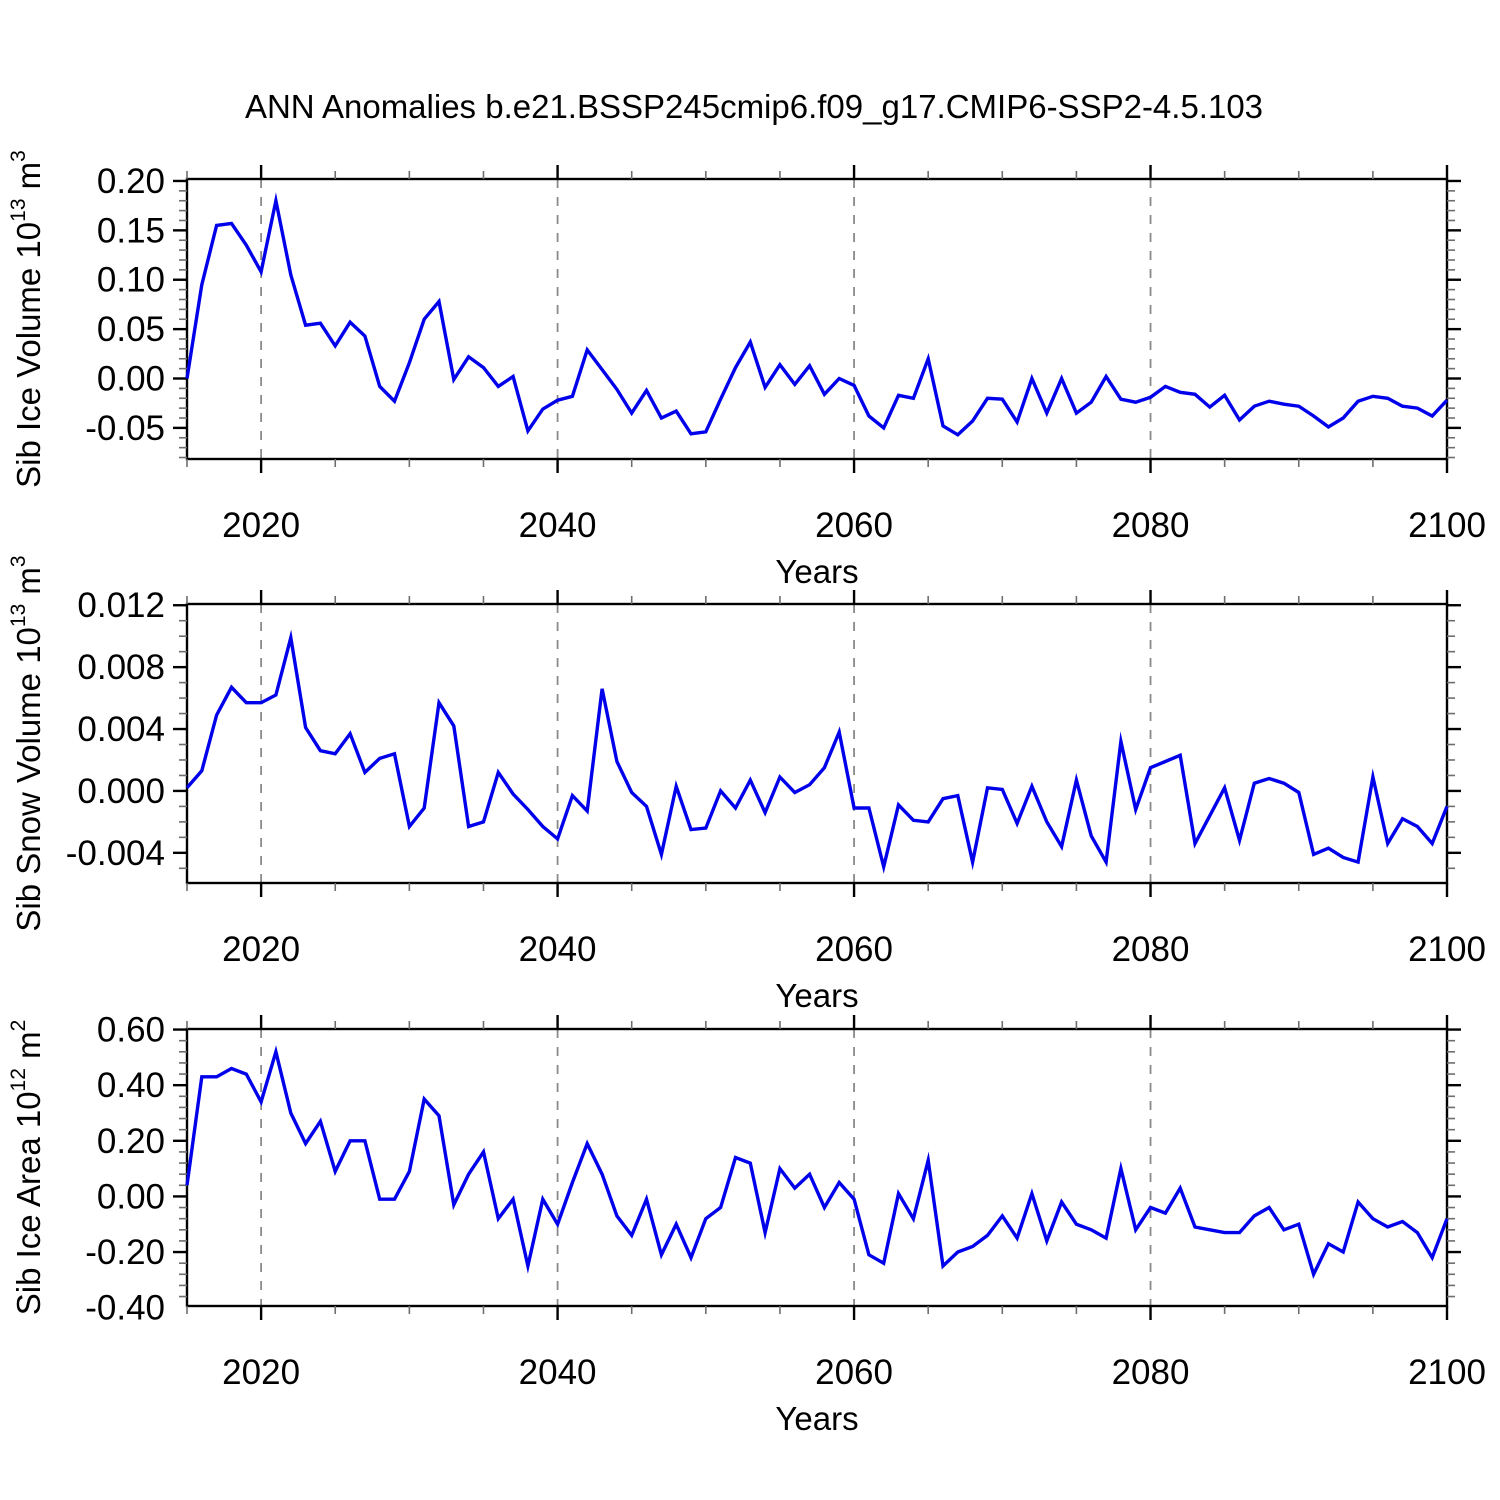 Image resolution: width=1500 pixels, height=1500 pixels. Describe the element at coordinates (121, 667) in the screenshot. I see `y-tick-label: 0.008` at that location.